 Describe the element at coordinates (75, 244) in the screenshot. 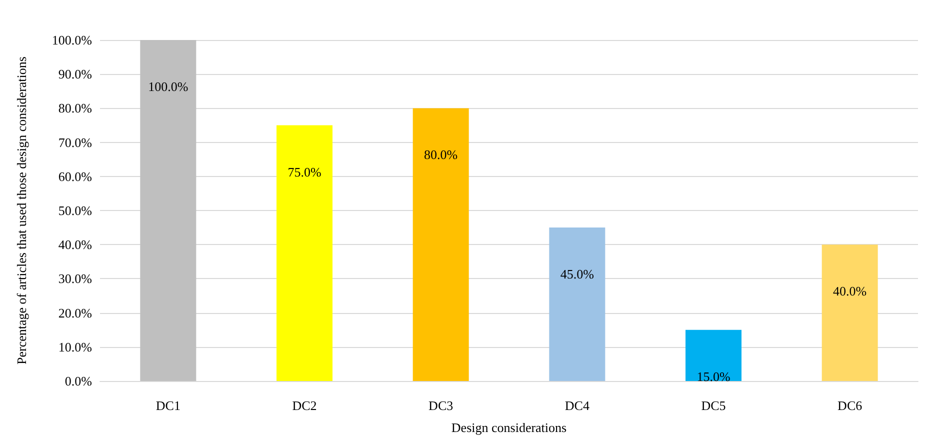

I see `y-tick-label: 40.0%` at that location.